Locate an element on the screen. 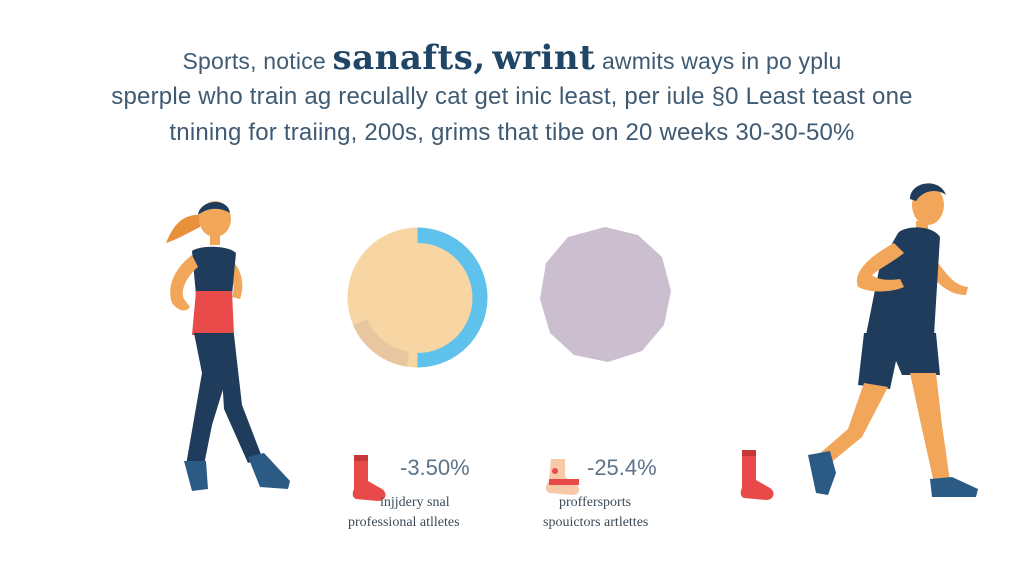  headline-text-start: Sports, notice is located at coordinates (254, 61).